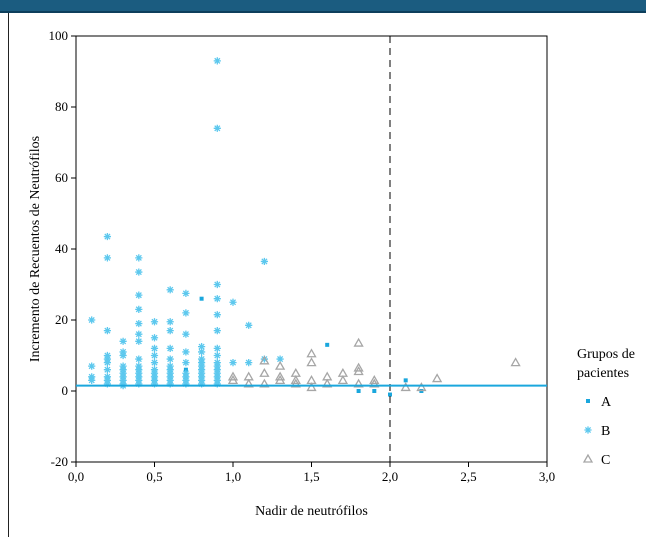 The image size is (646, 537). What do you see at coordinates (603, 373) in the screenshot?
I see `legend-title-line2: pacientes` at bounding box center [603, 373].